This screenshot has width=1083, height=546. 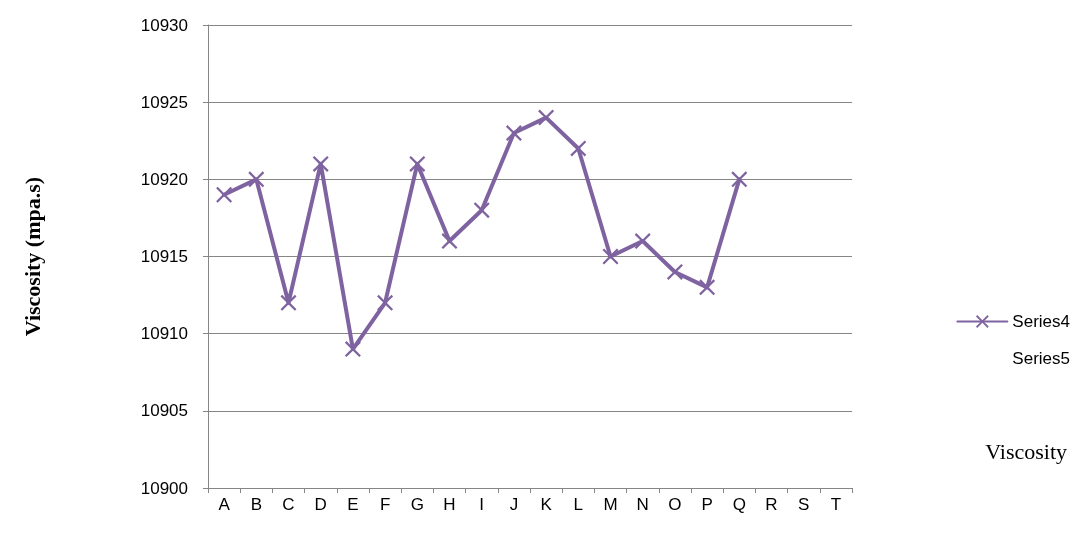 What do you see at coordinates (164, 102) in the screenshot?
I see `y-tick-label: 10925` at bounding box center [164, 102].